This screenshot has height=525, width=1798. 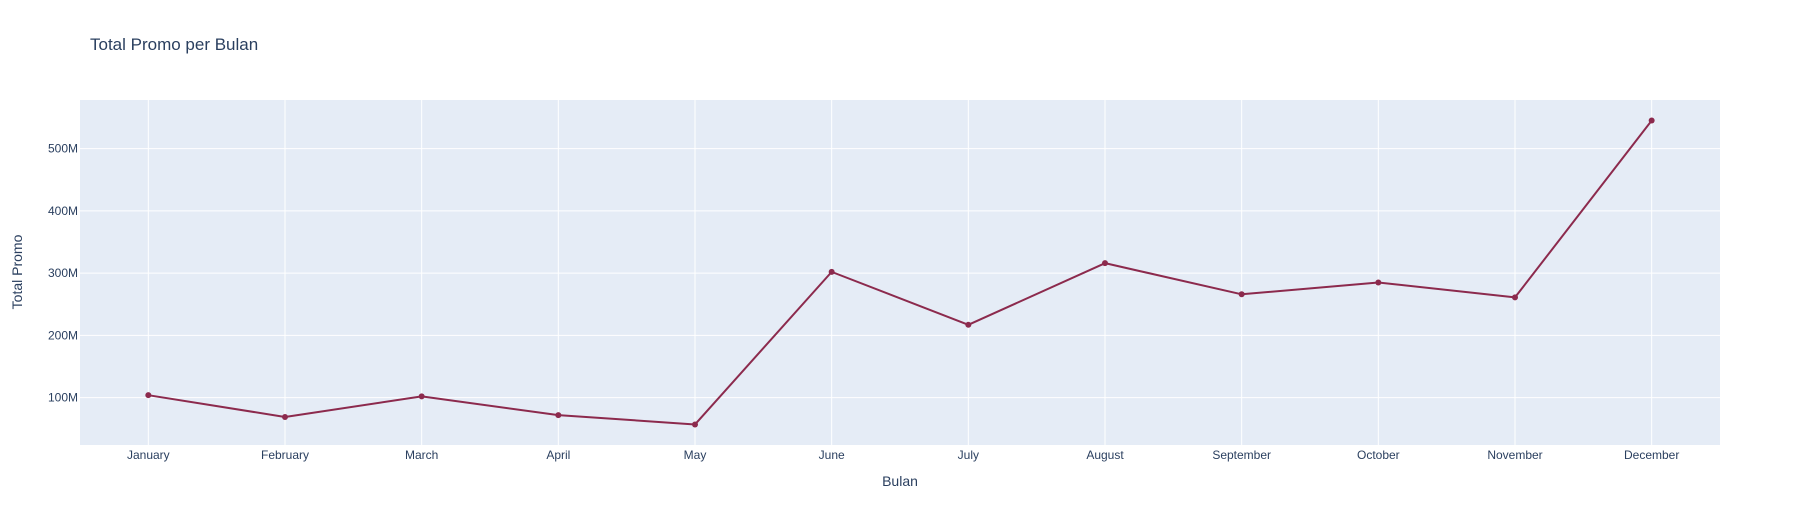 What do you see at coordinates (695, 424) in the screenshot?
I see `data-point-may` at bounding box center [695, 424].